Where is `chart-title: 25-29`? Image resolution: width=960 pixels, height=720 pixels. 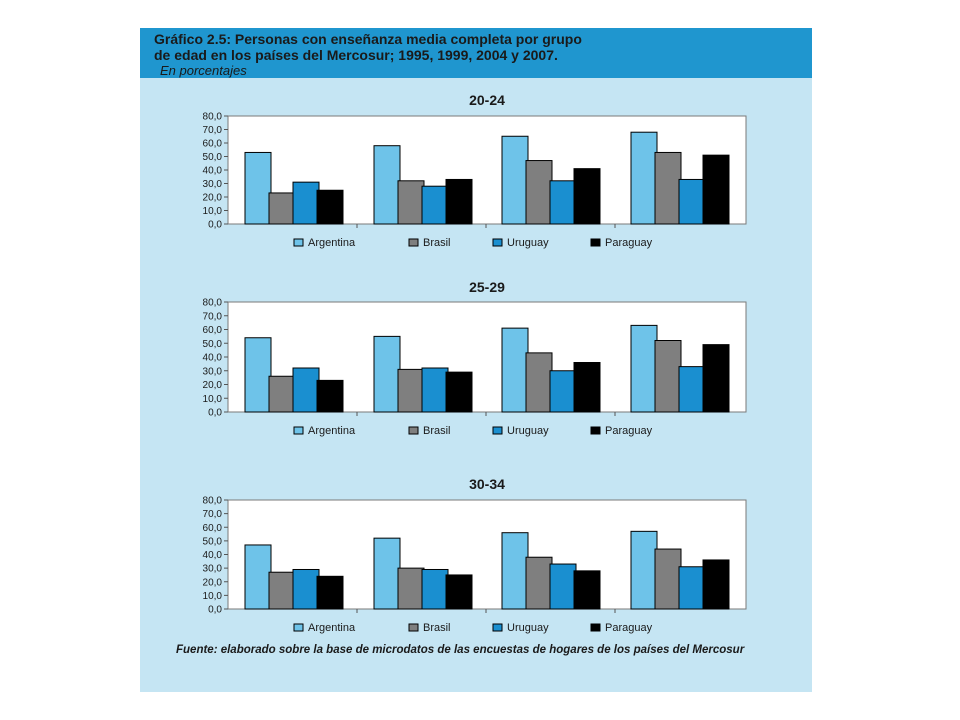
chart-title: 25-29 is located at coordinates (487, 287).